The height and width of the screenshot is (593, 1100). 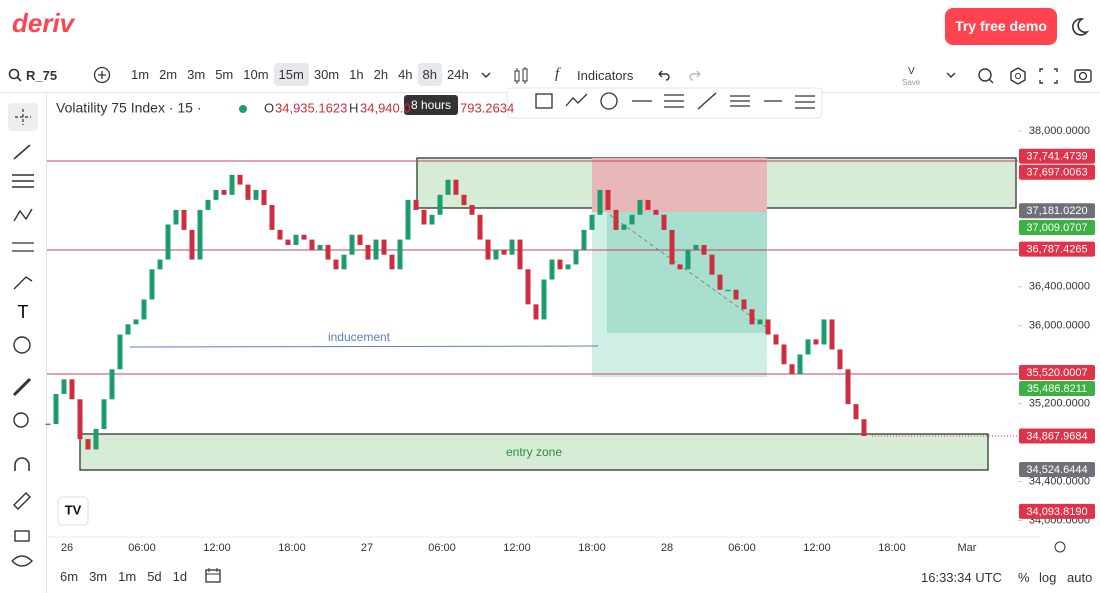 What do you see at coordinates (224, 74) in the screenshot?
I see `interval: 5m` at bounding box center [224, 74].